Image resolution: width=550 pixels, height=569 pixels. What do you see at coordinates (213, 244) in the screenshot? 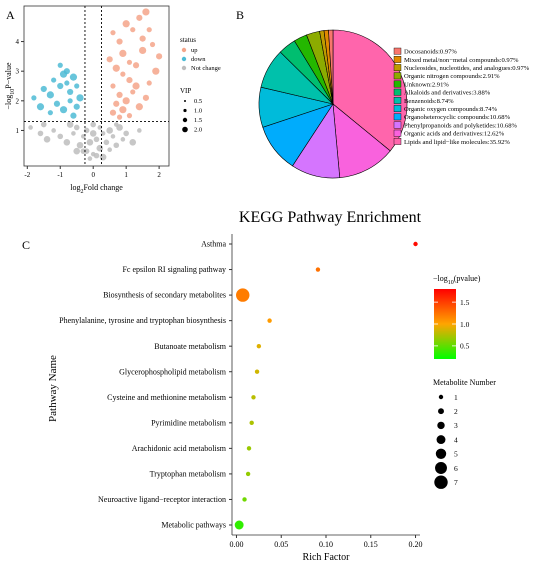
I see `kegg-pathway-label: Asthma` at bounding box center [213, 244].